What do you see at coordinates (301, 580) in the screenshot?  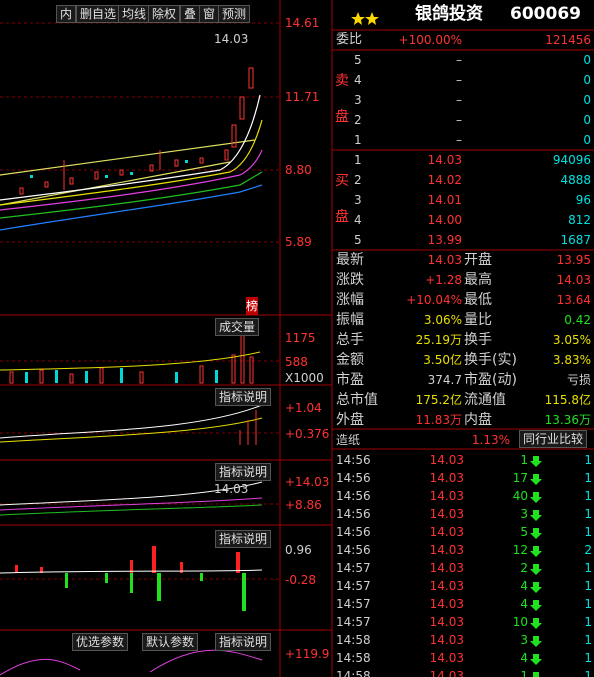 I see `indicator-axis-label: -0.28` at bounding box center [301, 580].